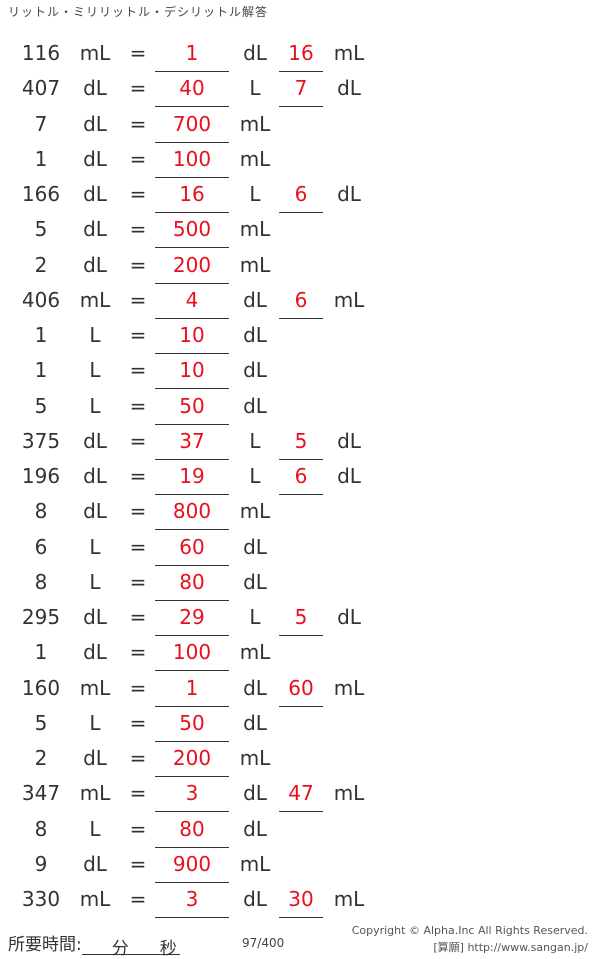  Describe the element at coordinates (300, 653) in the screenshot. I see `problem-row: 1 dL = 100 mL` at that location.